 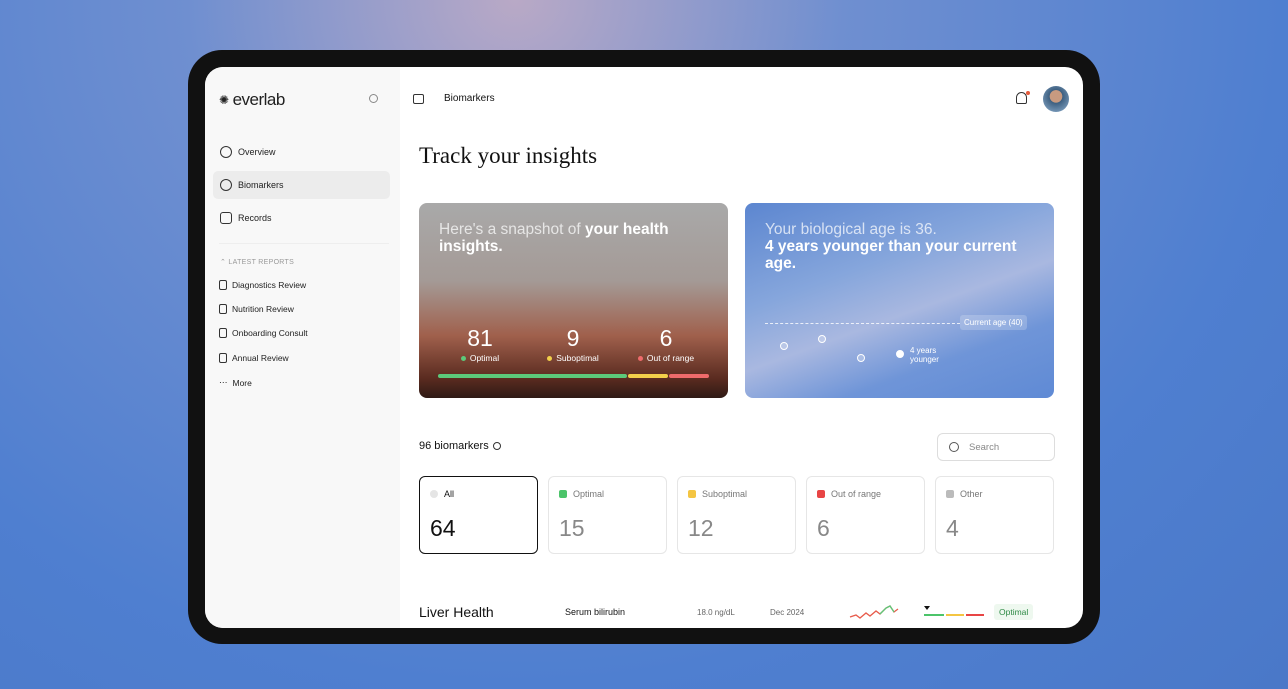 I want to click on filter-all: All 64, so click(x=478, y=515).